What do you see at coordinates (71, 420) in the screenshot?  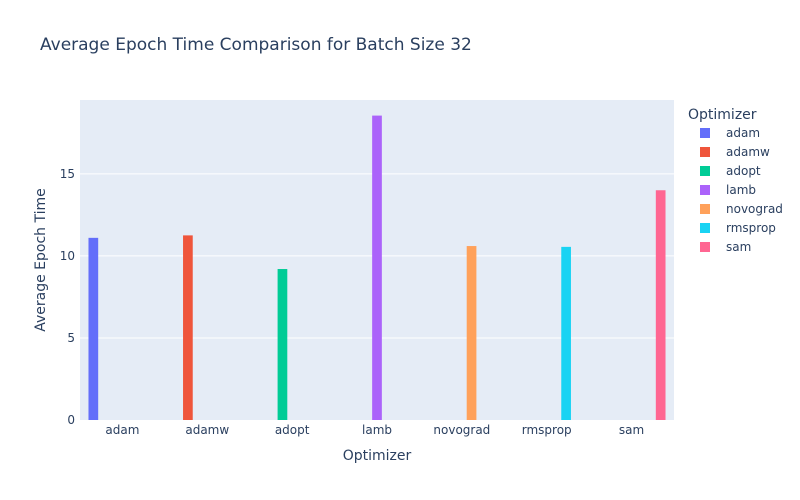 I see `y-tick-label: 0` at bounding box center [71, 420].